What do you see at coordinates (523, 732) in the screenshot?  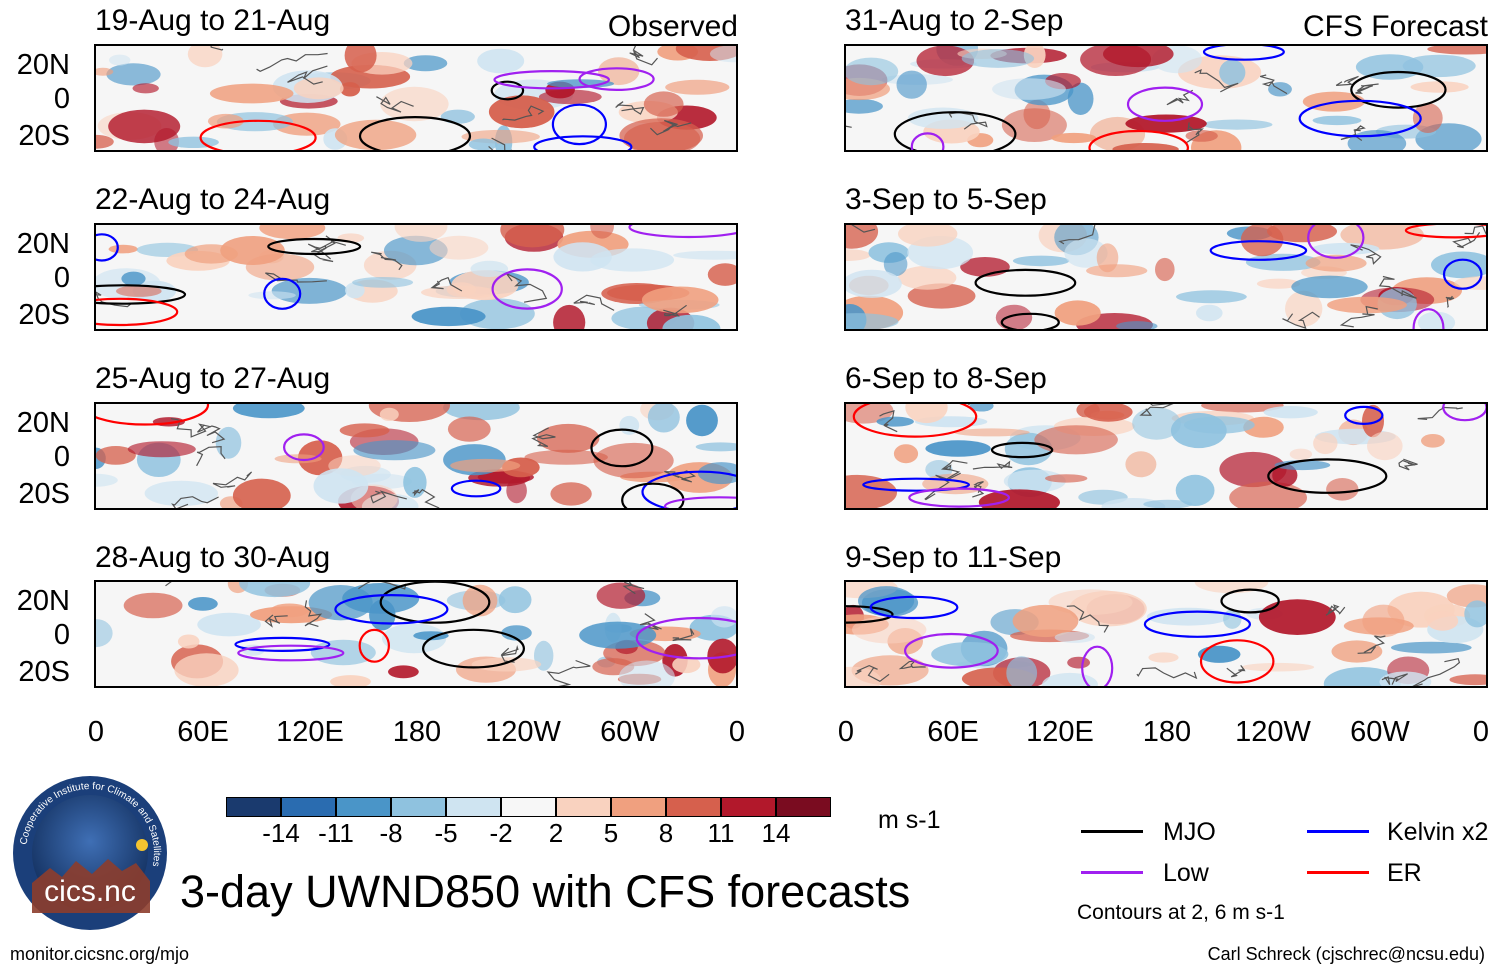 I see `lon-label: 120W` at bounding box center [523, 732].